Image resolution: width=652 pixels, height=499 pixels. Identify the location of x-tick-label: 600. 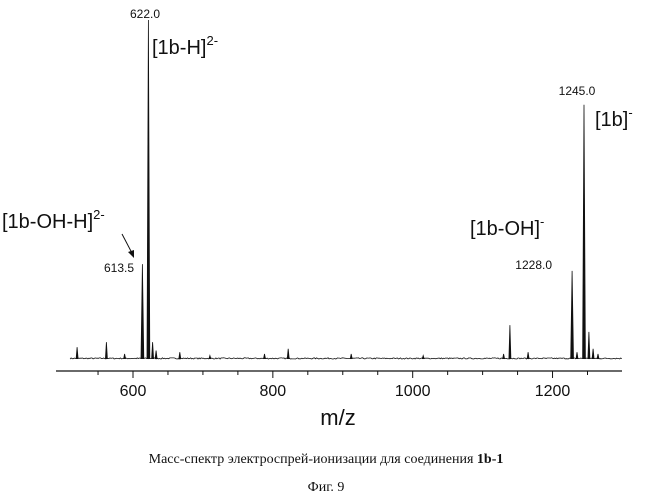
(133, 391).